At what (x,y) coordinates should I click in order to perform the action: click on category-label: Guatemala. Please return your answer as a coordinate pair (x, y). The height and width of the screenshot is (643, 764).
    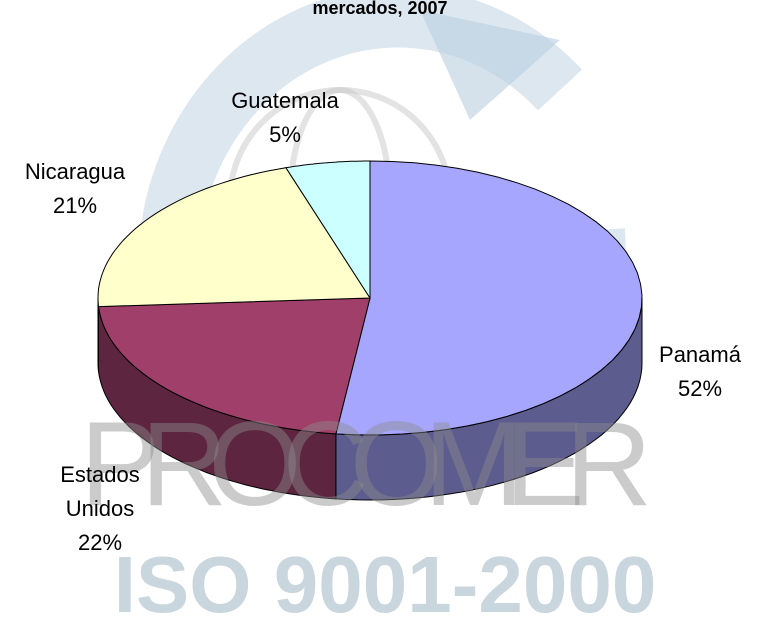
    Looking at the image, I should click on (285, 100).